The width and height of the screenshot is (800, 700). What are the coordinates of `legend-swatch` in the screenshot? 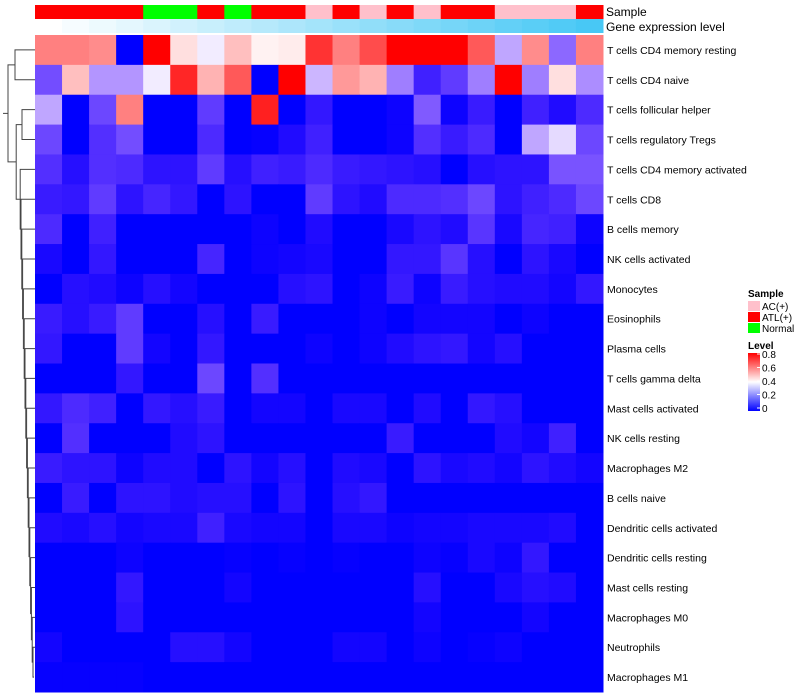 It's located at (754, 317).